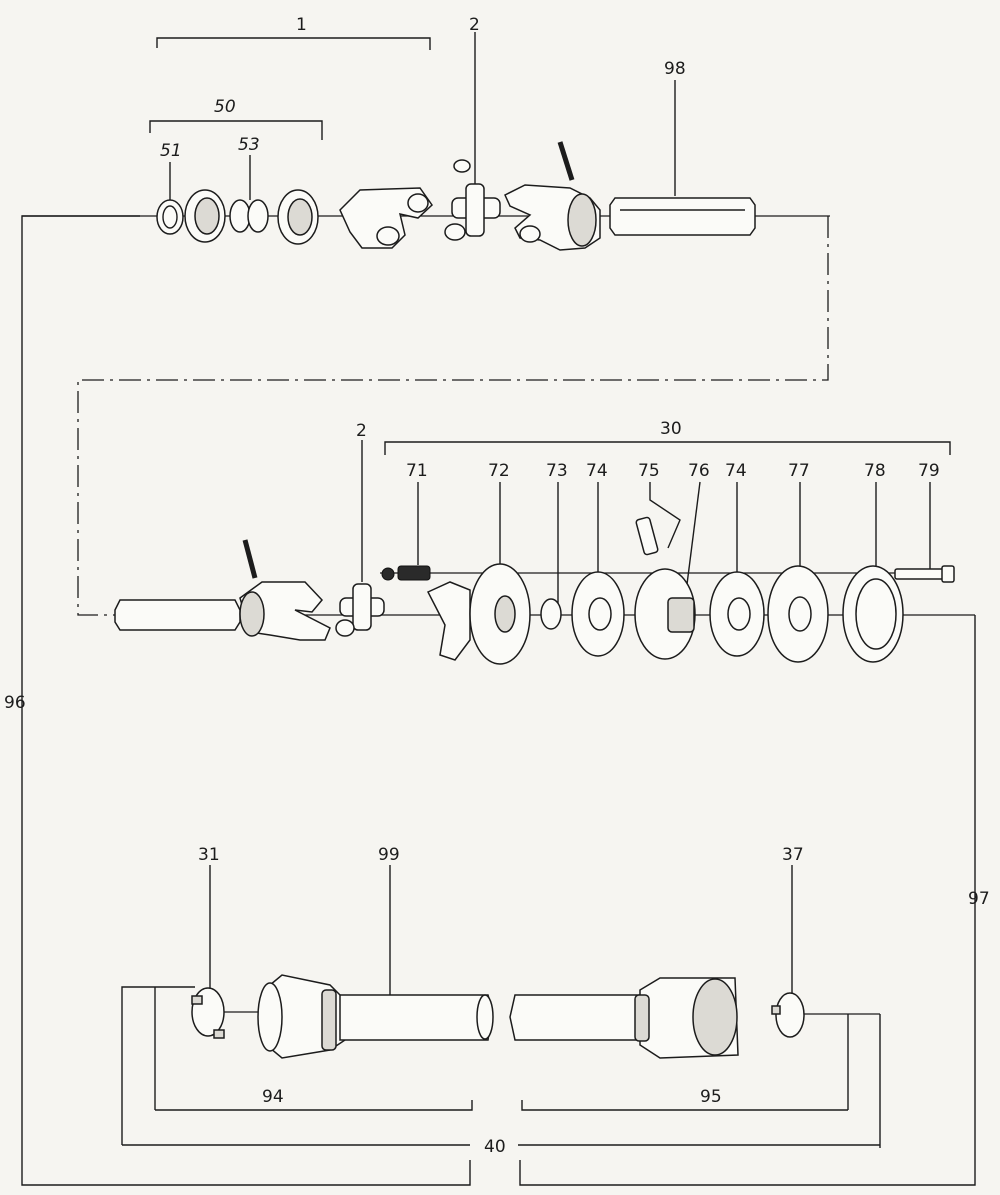 The width and height of the screenshot is (1000, 1195). What do you see at coordinates (739, 614) in the screenshot?
I see `friction-disc-74b-hole` at bounding box center [739, 614].